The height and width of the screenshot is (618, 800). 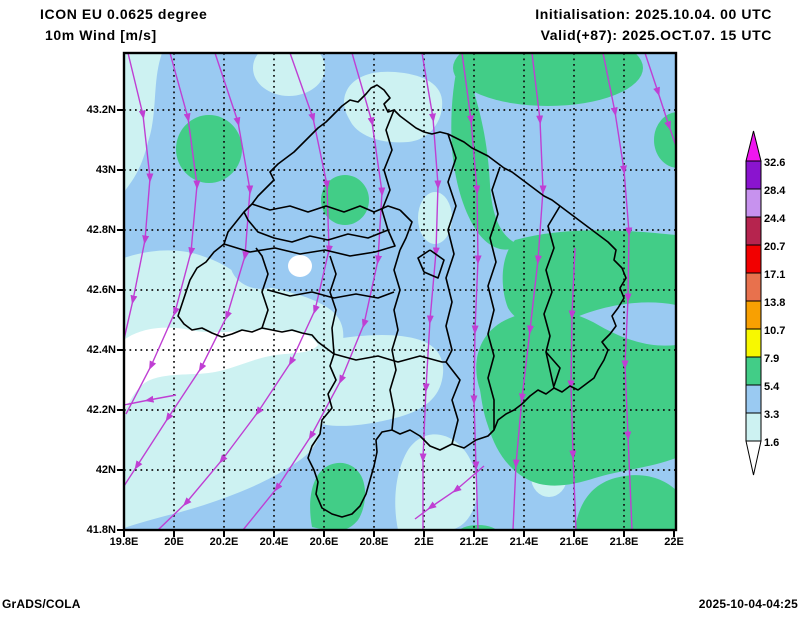 What do you see at coordinates (424, 542) in the screenshot?
I see `x-tick-label: 21E` at bounding box center [424, 542].